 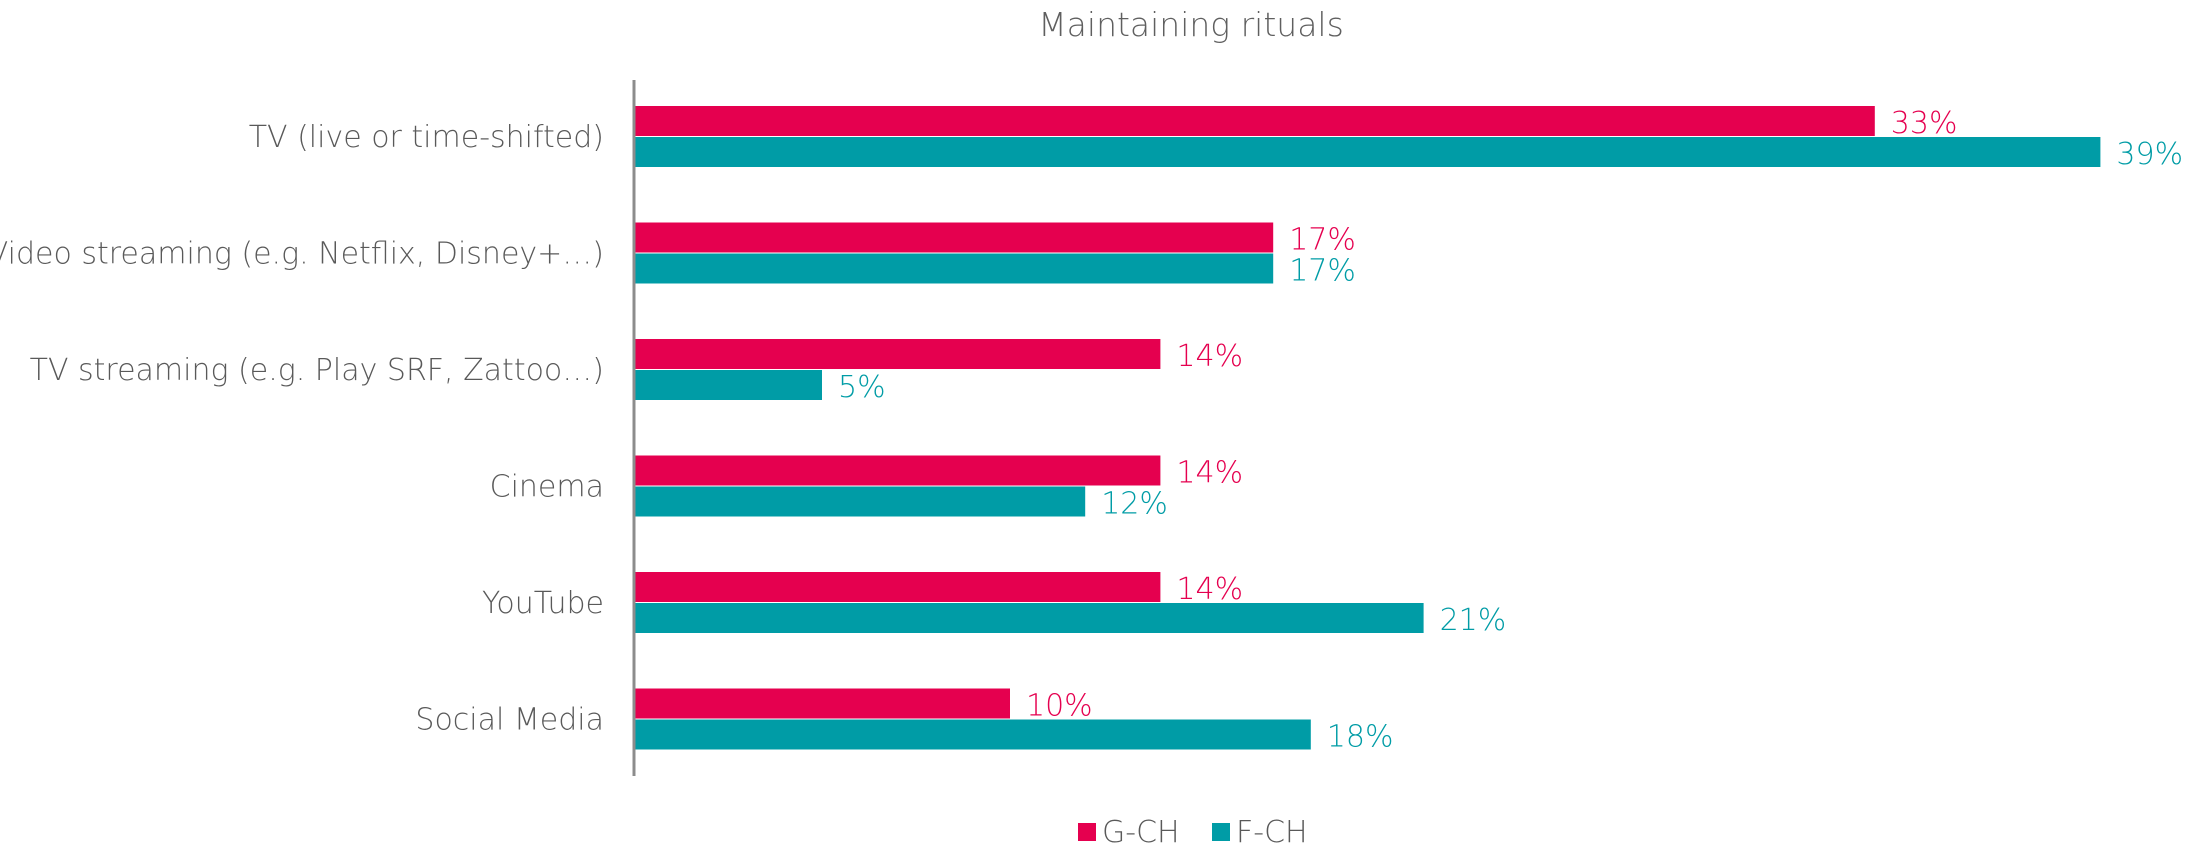 What do you see at coordinates (1221, 832) in the screenshot?
I see `legend-swatch-f-ch` at bounding box center [1221, 832].